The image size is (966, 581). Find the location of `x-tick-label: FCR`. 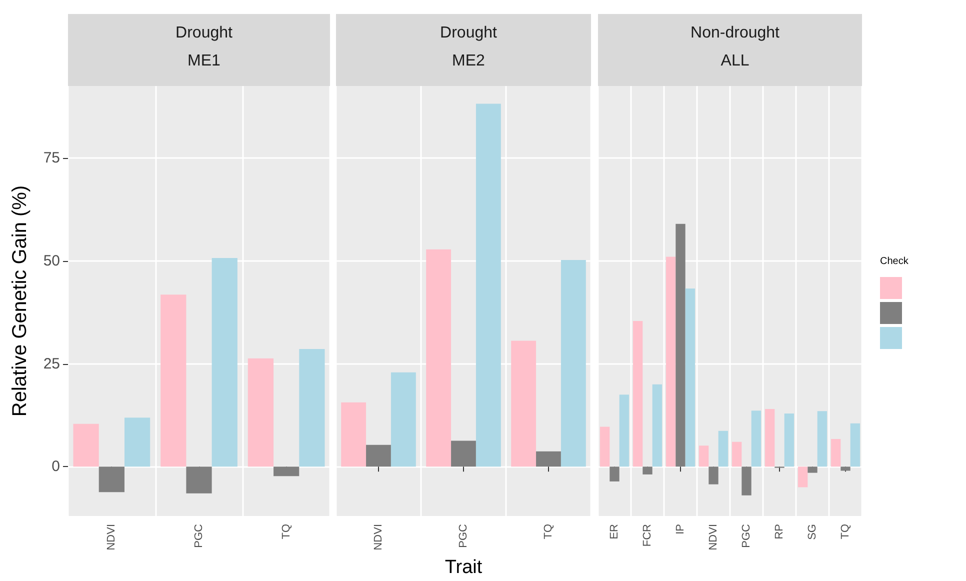

x-tick-label: FCR is located at coordinates (648, 535).